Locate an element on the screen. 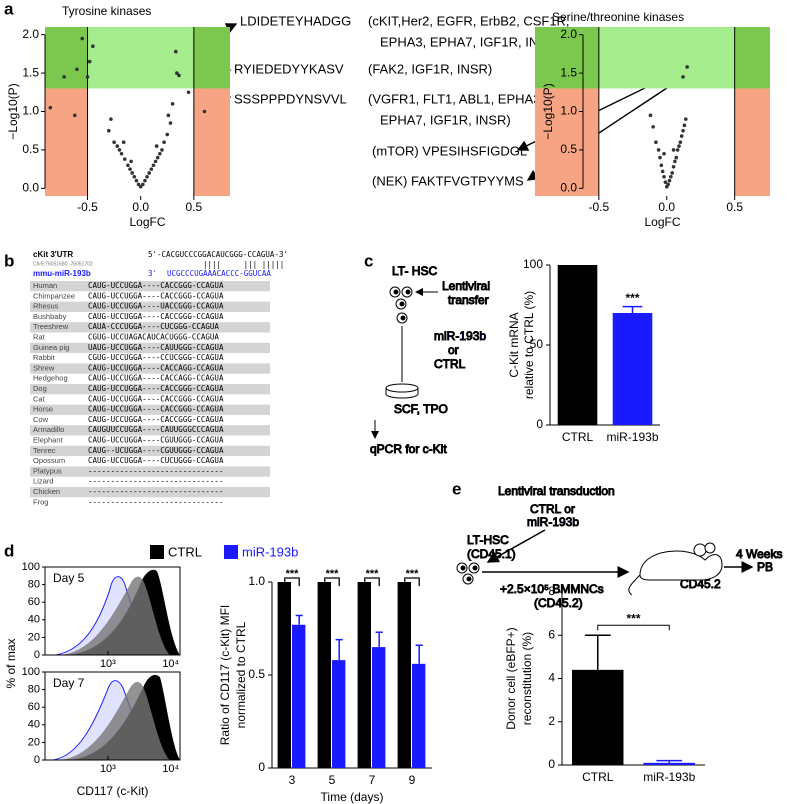 The image size is (788, 804). kinases: (VGFR1, FLT1, ABL1, EPHA3, is located at coordinates (456, 98).